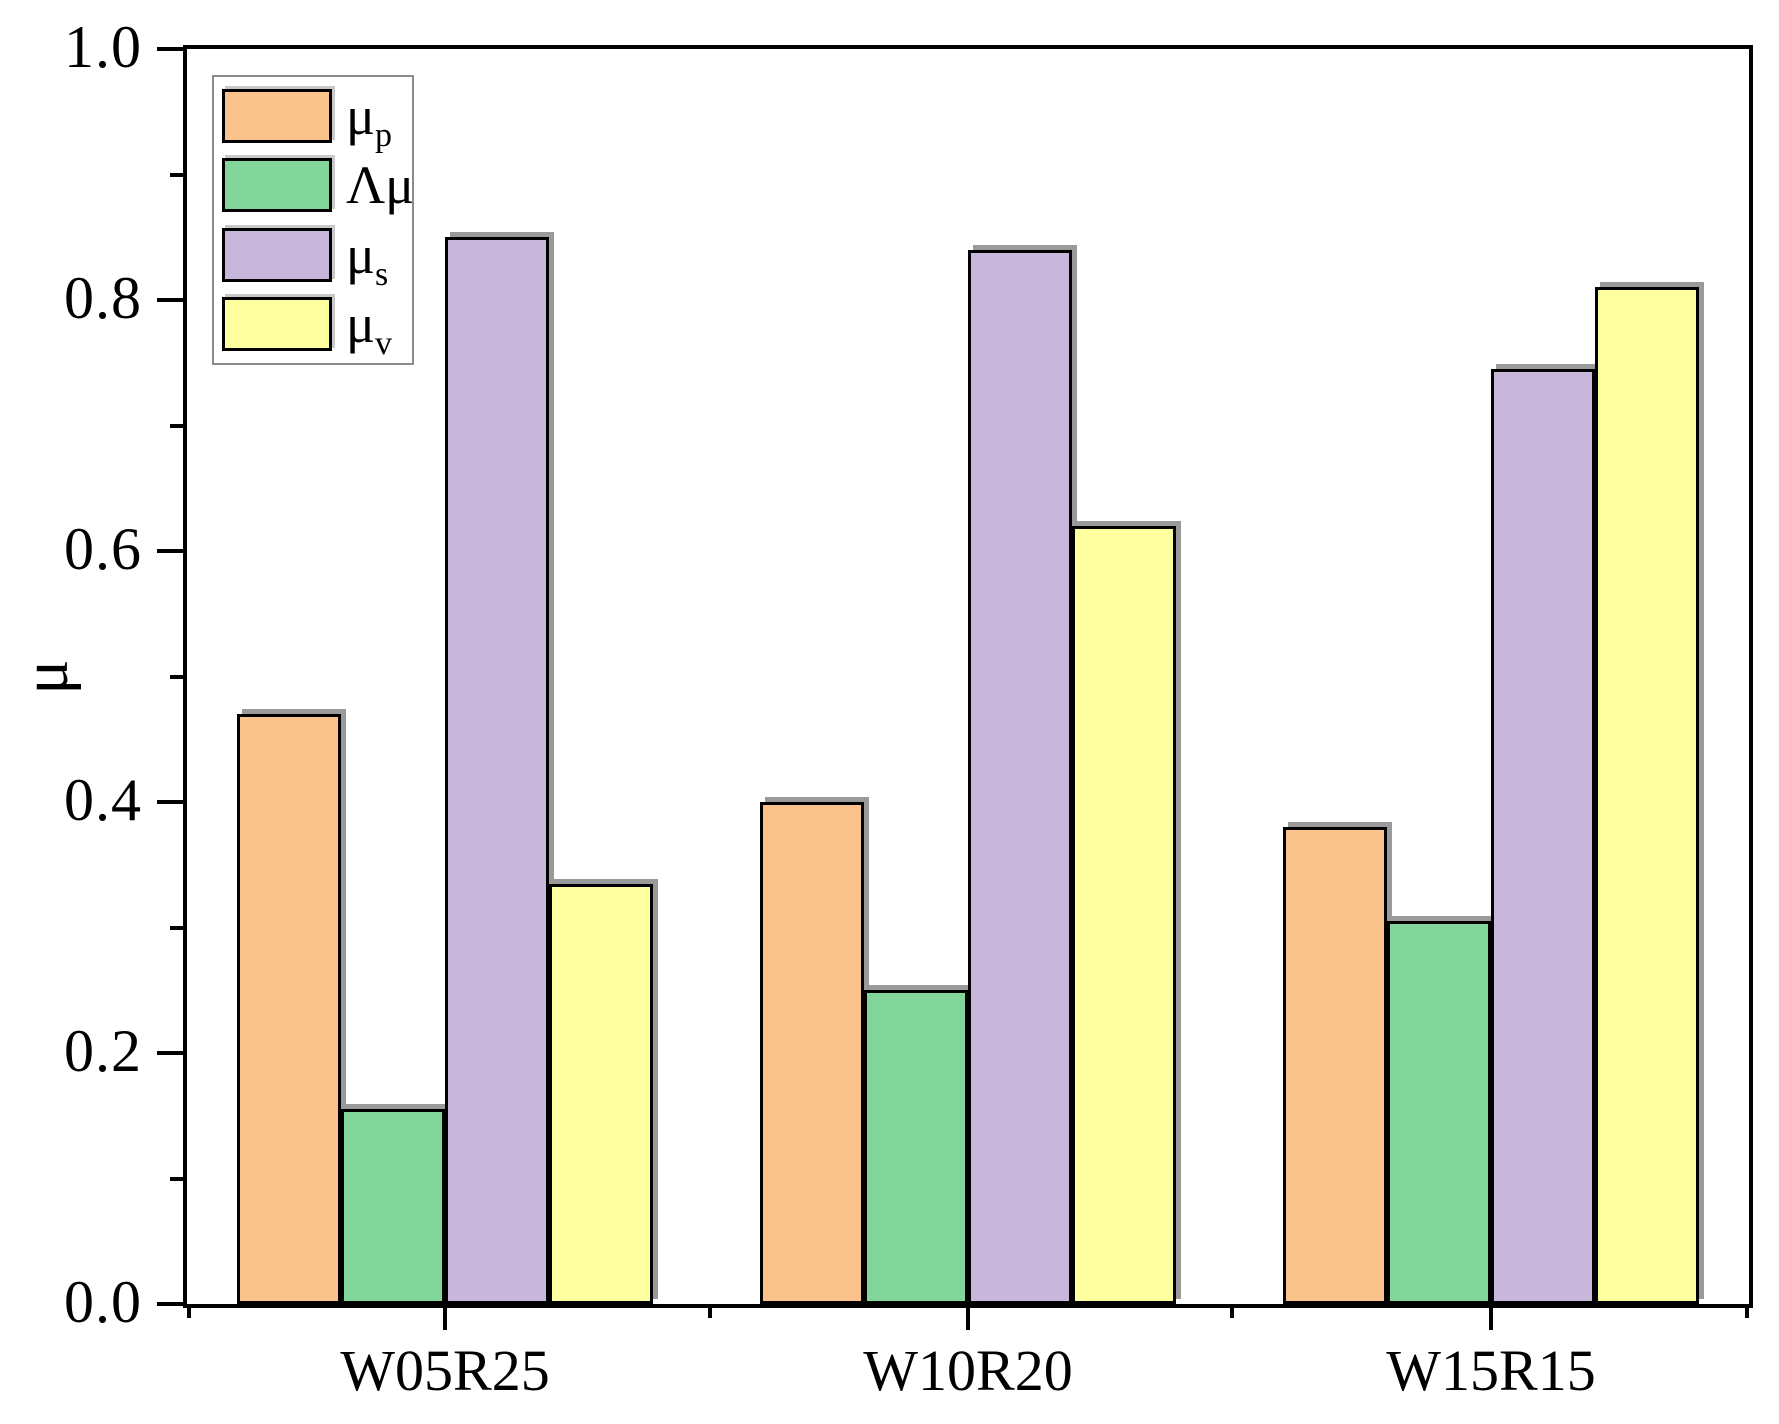  I want to click on y-minor-tick-0.1, so click(178, 1178).